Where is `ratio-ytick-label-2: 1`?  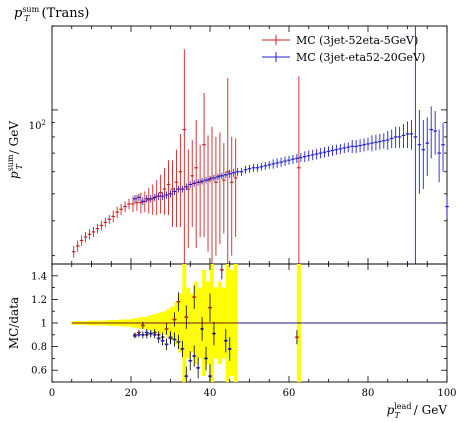 ratio-ytick-label-2: 1 is located at coordinates (44, 324).